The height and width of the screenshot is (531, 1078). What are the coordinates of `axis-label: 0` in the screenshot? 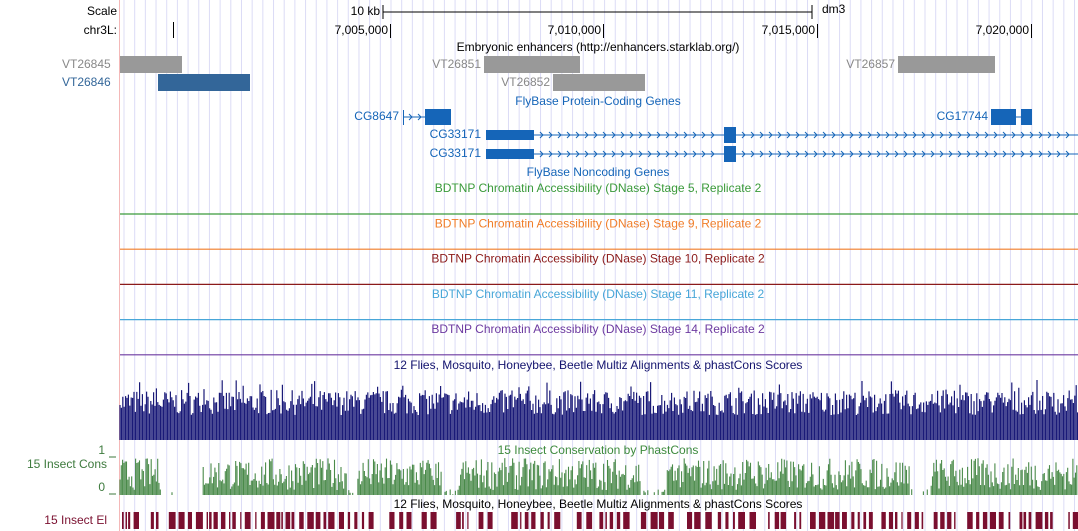 It's located at (101, 487).